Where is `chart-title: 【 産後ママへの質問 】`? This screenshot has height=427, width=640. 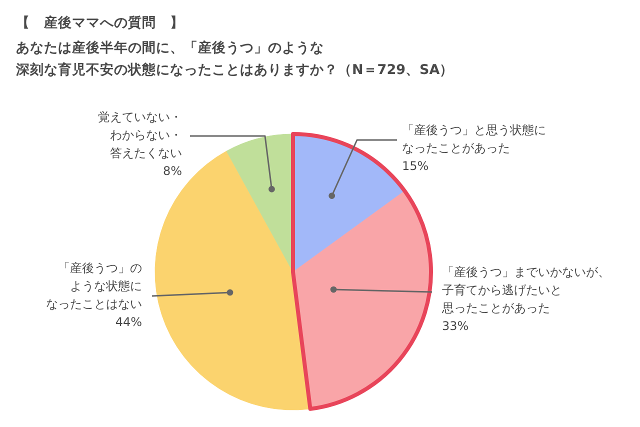
chart-title: 【 産後ママへの質問 】 is located at coordinates (100, 22).